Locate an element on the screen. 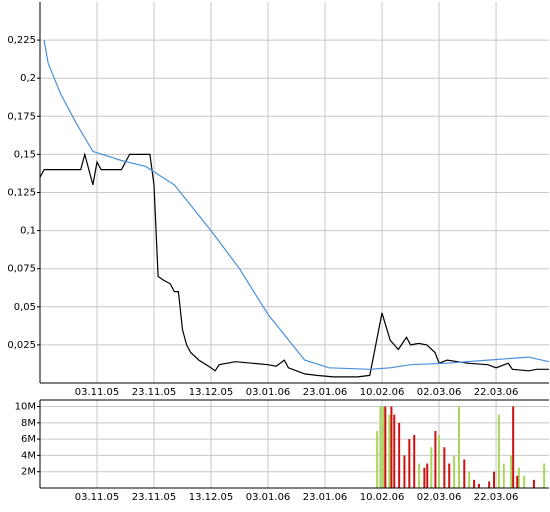 This screenshot has height=512, width=550. y-tick-label: 10M is located at coordinates (25, 407).